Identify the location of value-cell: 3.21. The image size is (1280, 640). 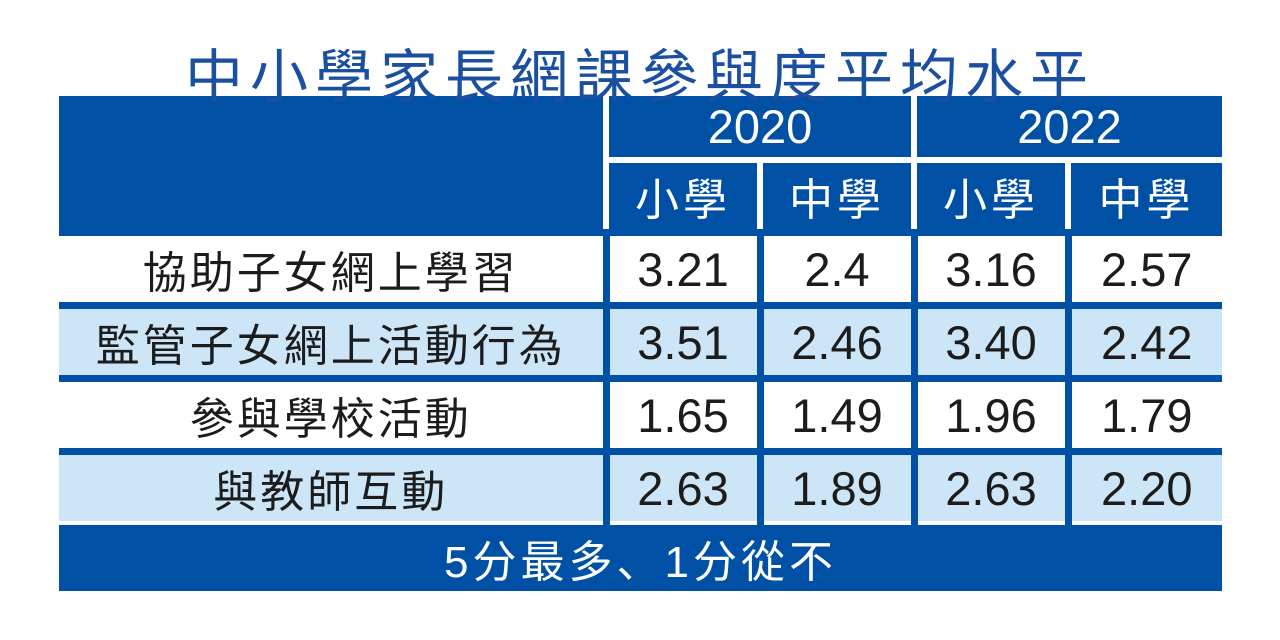
(681, 267).